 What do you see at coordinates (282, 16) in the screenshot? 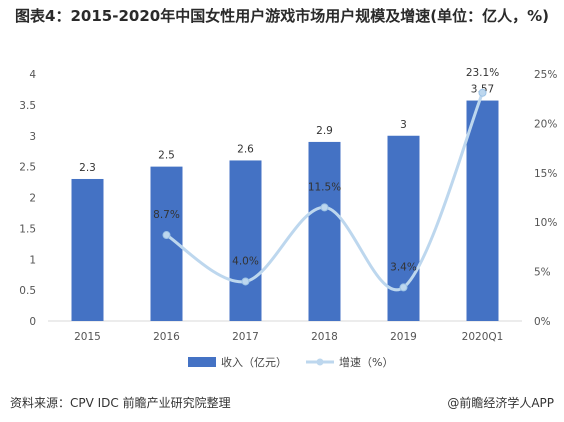
I see `chart-title: 图表4：2015-2020年中国女性用户游戏市场用户规模及增速(单位：亿人，%)` at bounding box center [282, 16].